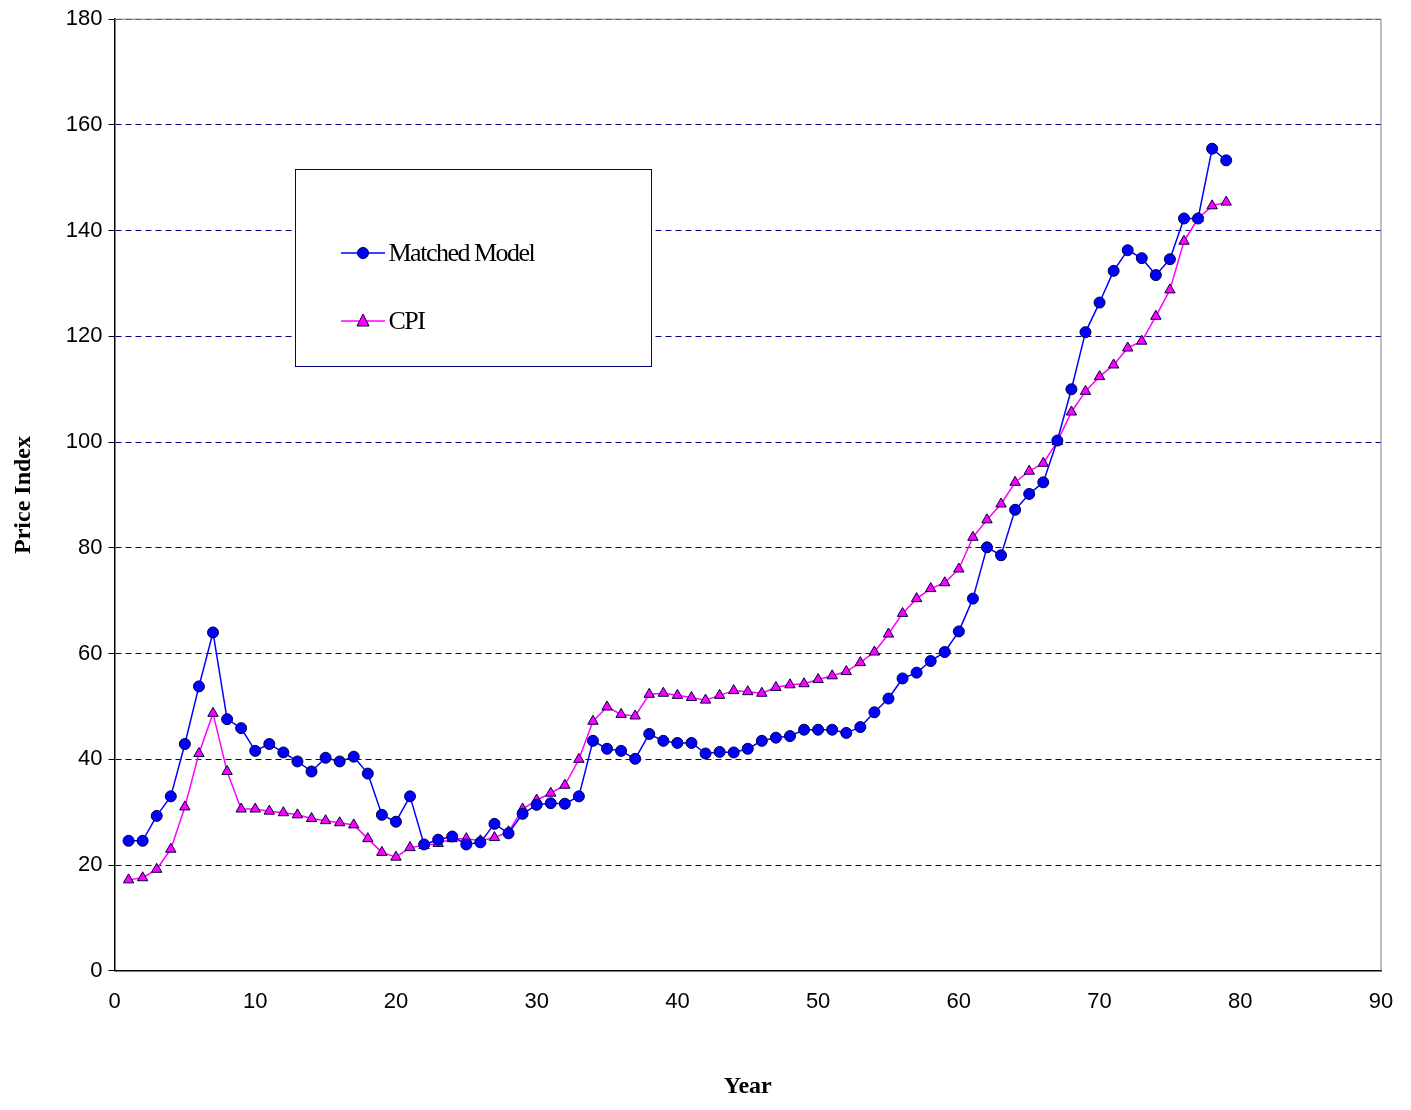  What do you see at coordinates (114, 1001) in the screenshot?
I see `x-tick-label: 0` at bounding box center [114, 1001].